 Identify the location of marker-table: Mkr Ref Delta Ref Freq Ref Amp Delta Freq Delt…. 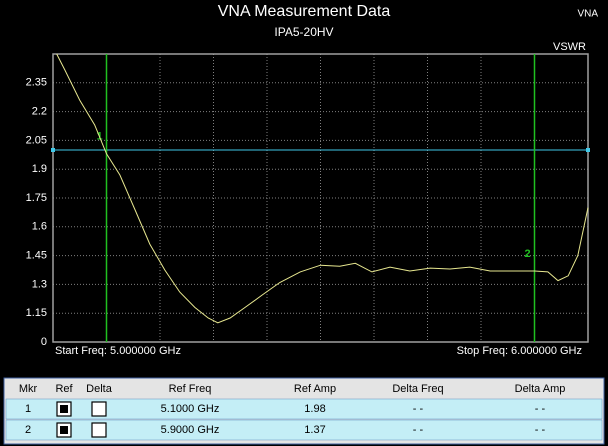
(304, 412).